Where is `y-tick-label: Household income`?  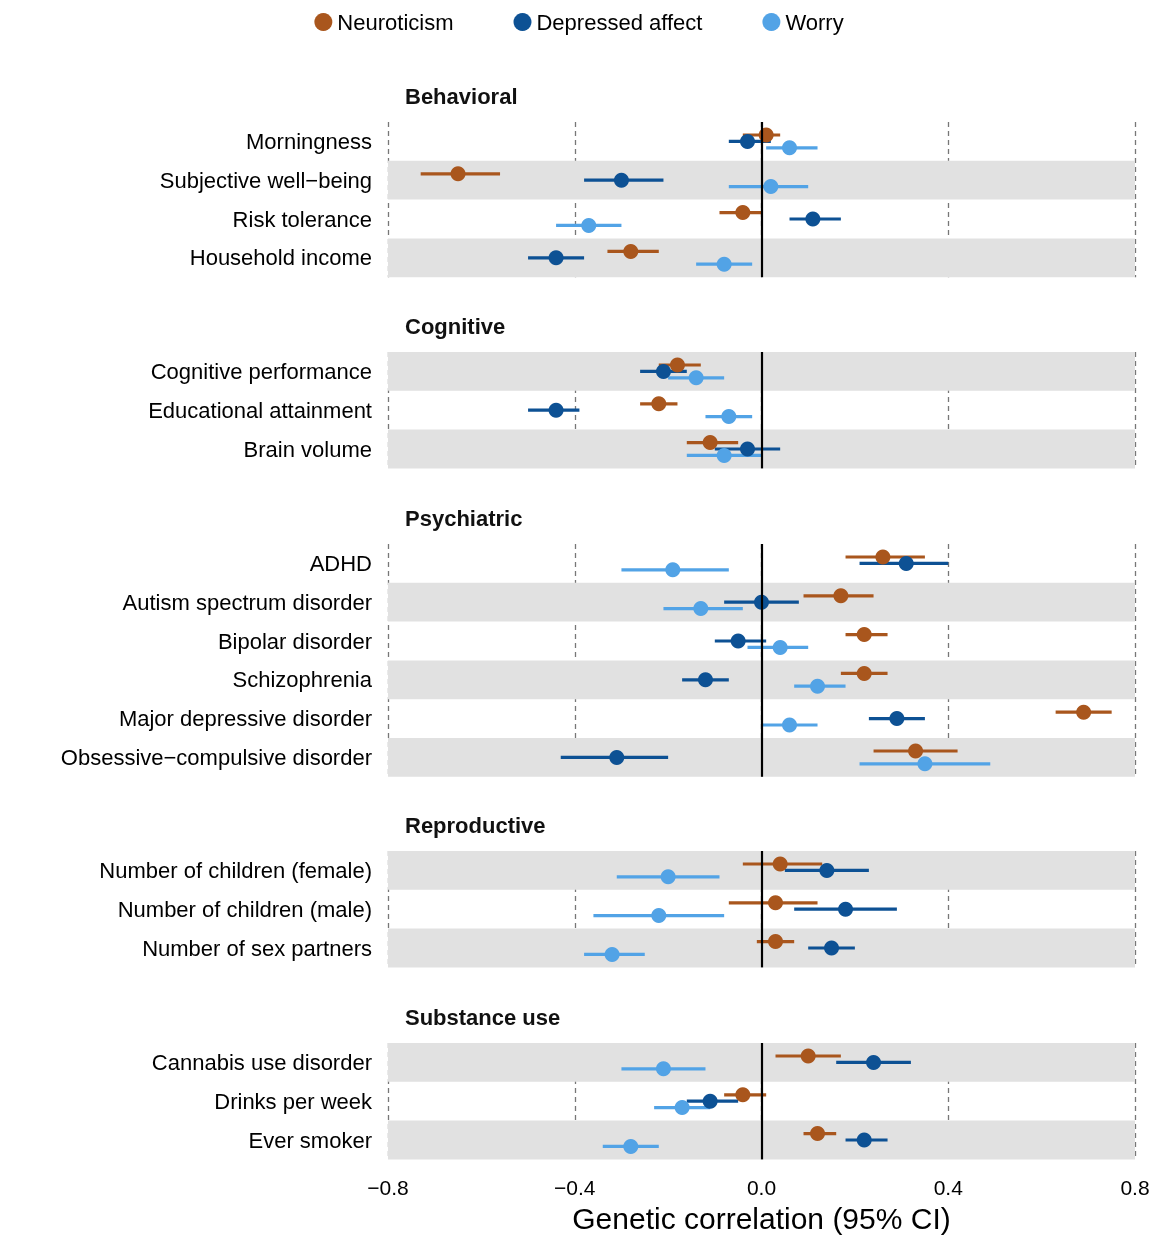
y-tick-label: Household income is located at coordinates (280, 258).